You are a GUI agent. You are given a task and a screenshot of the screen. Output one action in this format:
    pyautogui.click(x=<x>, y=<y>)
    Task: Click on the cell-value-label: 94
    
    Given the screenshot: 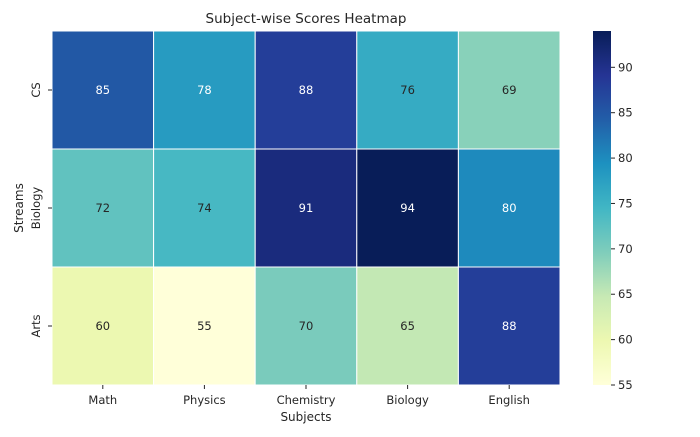 What is the action you would take?
    pyautogui.click(x=407, y=208)
    